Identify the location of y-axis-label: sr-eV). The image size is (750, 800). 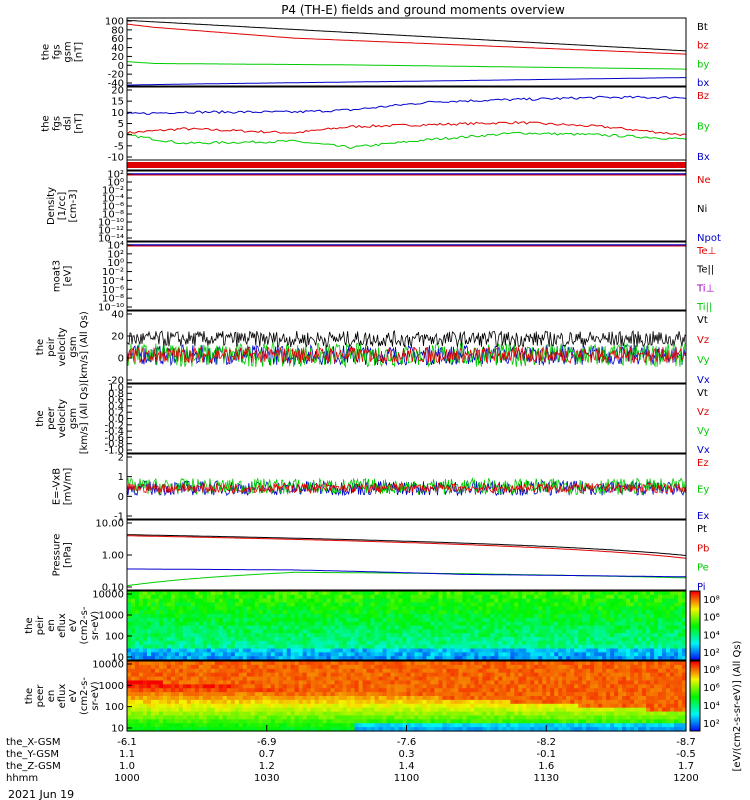
(95, 625).